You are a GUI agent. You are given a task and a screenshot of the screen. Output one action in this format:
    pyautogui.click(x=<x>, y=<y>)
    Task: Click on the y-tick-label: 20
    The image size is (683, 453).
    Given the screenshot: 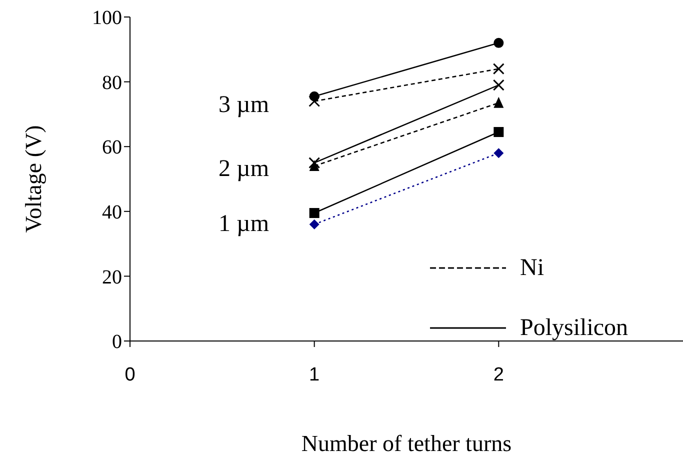 What is the action you would take?
    pyautogui.click(x=112, y=277)
    